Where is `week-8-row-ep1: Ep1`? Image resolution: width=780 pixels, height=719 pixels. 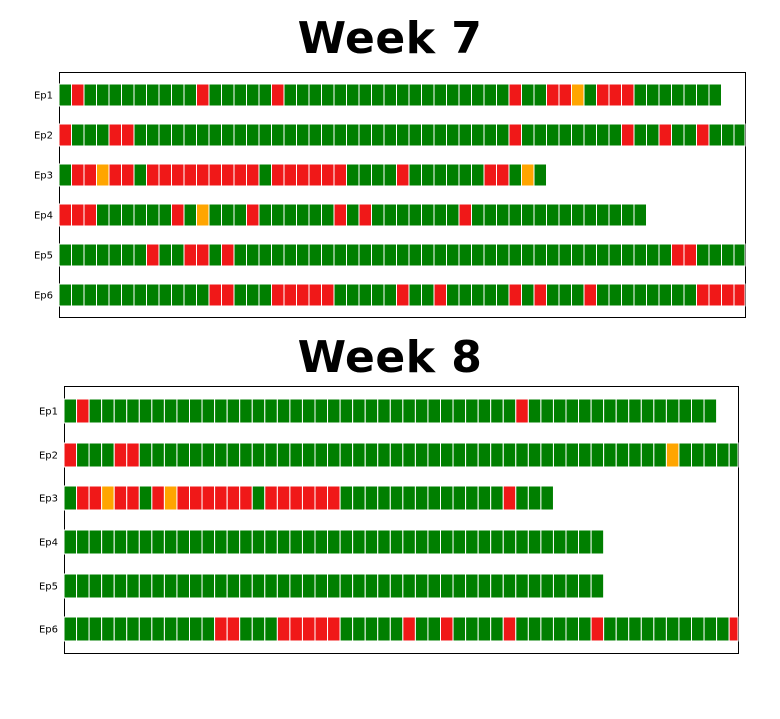 week-8-row-ep1: Ep1 is located at coordinates (378, 411).